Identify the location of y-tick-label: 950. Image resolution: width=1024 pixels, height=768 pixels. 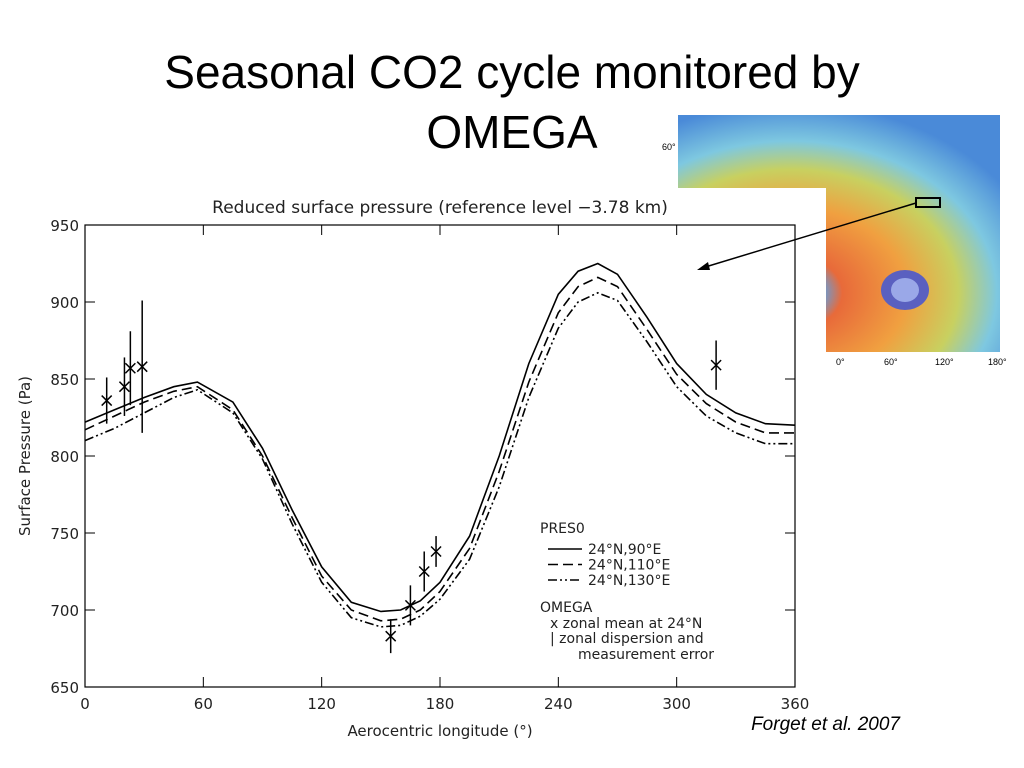
(64, 226).